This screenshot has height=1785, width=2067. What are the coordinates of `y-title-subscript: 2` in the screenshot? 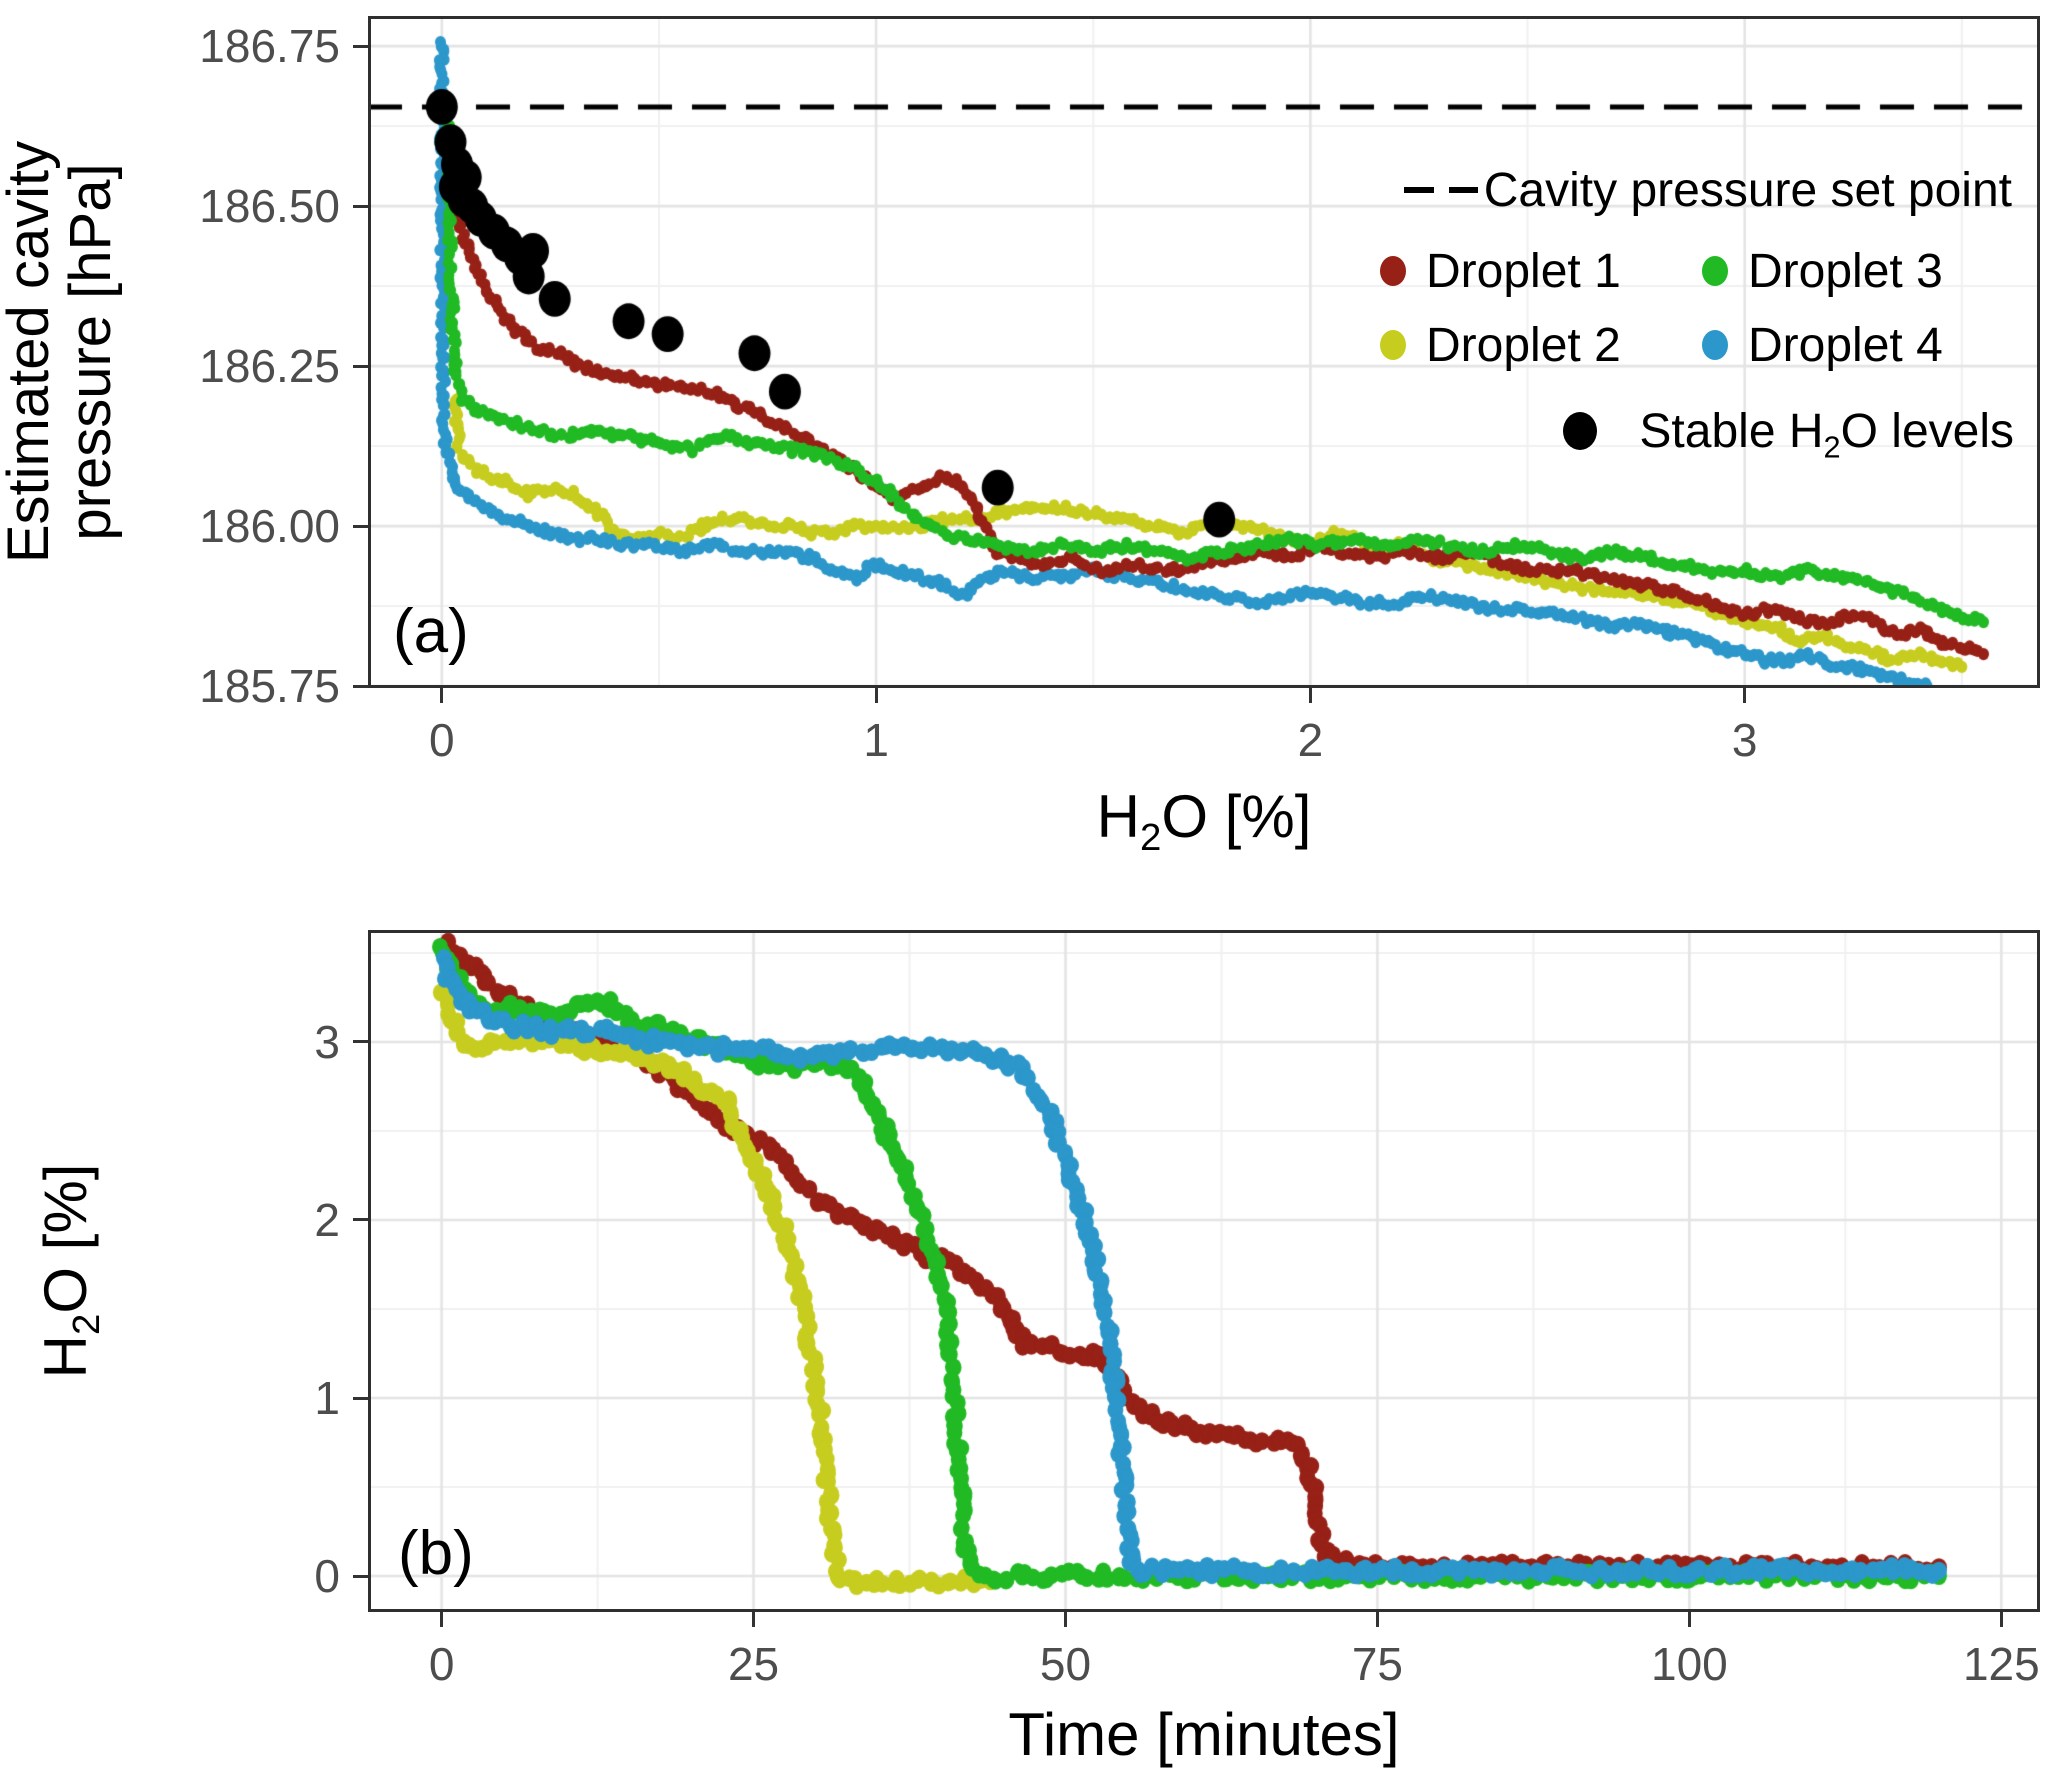 It's located at (86, 1324).